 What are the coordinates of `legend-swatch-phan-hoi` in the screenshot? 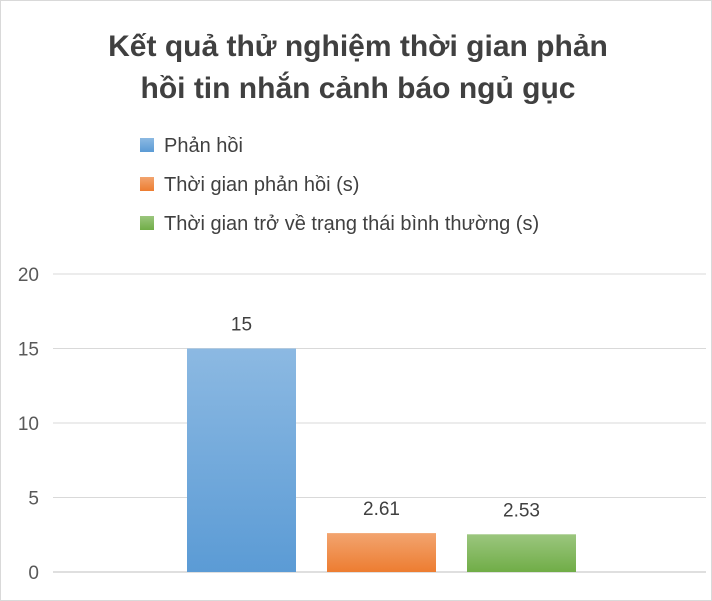 It's located at (147, 145).